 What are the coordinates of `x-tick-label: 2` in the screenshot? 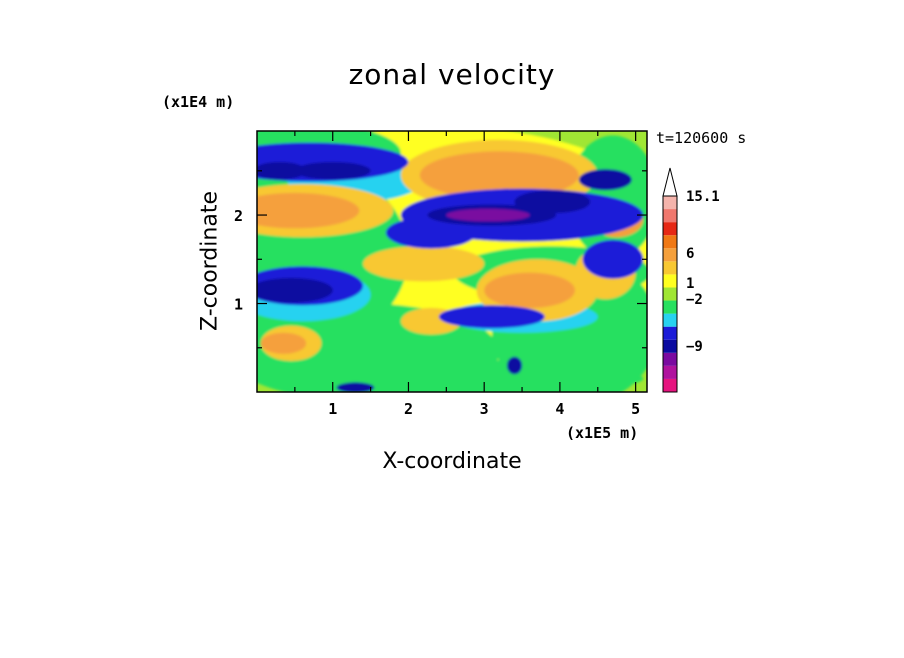 It's located at (408, 409).